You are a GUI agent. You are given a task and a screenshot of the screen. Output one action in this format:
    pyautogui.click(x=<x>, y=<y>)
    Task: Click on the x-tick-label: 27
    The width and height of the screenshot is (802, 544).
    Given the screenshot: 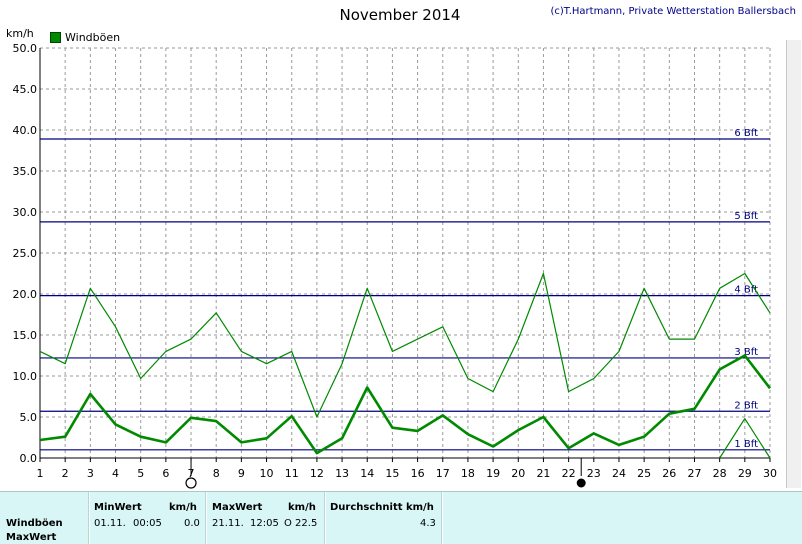 What is the action you would take?
    pyautogui.click(x=694, y=473)
    